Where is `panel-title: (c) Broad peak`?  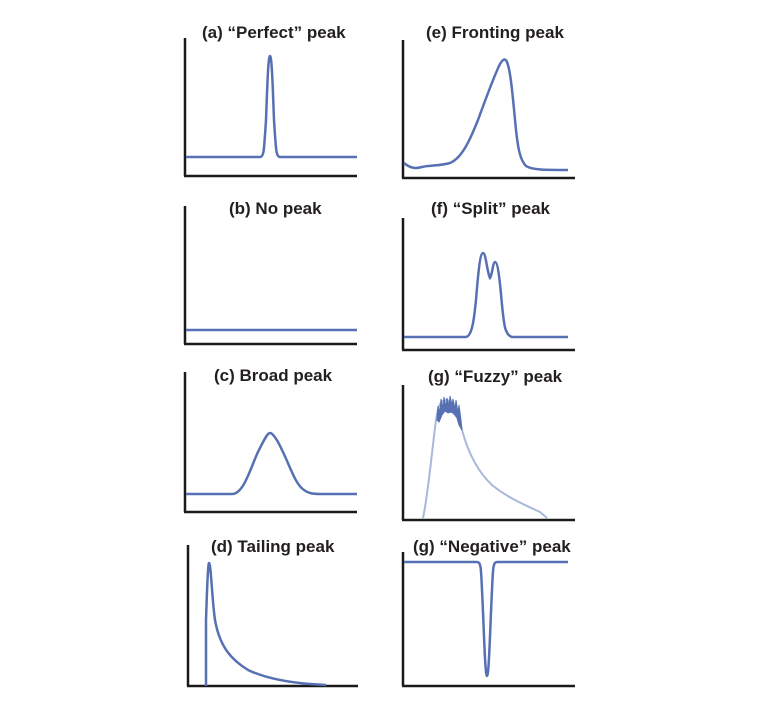 panel-title: (c) Broad peak is located at coordinates (273, 375).